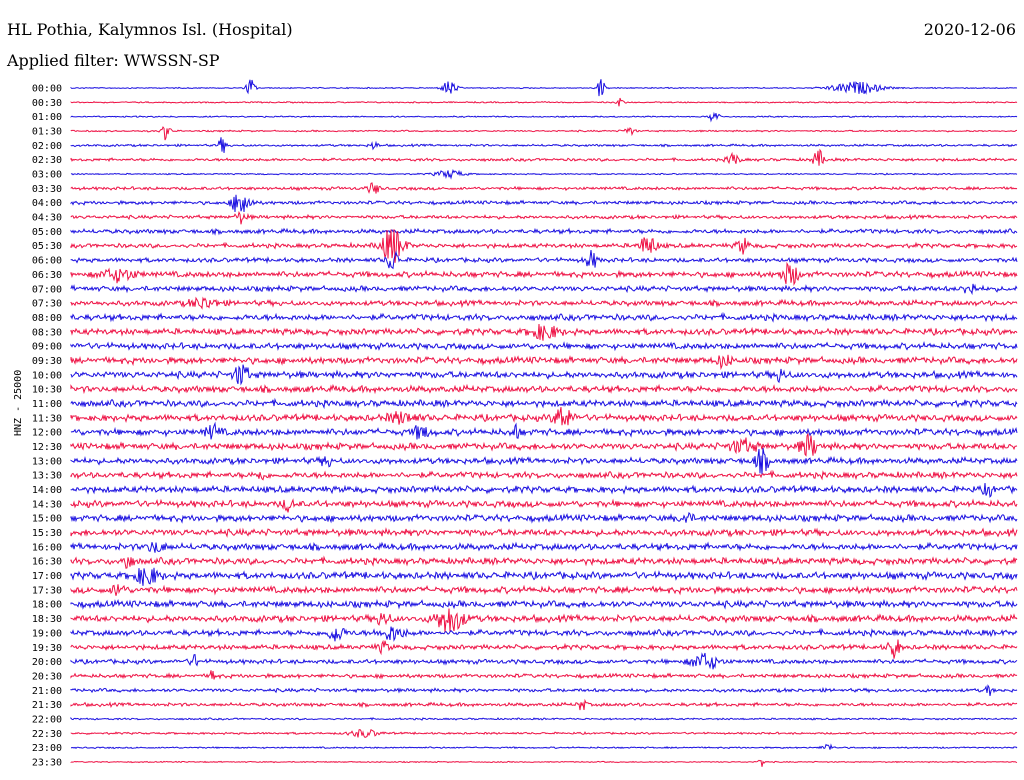 This screenshot has height=780, width=1024. What do you see at coordinates (47, 490) in the screenshot?
I see `time-tick-label: 14:00` at bounding box center [47, 490].